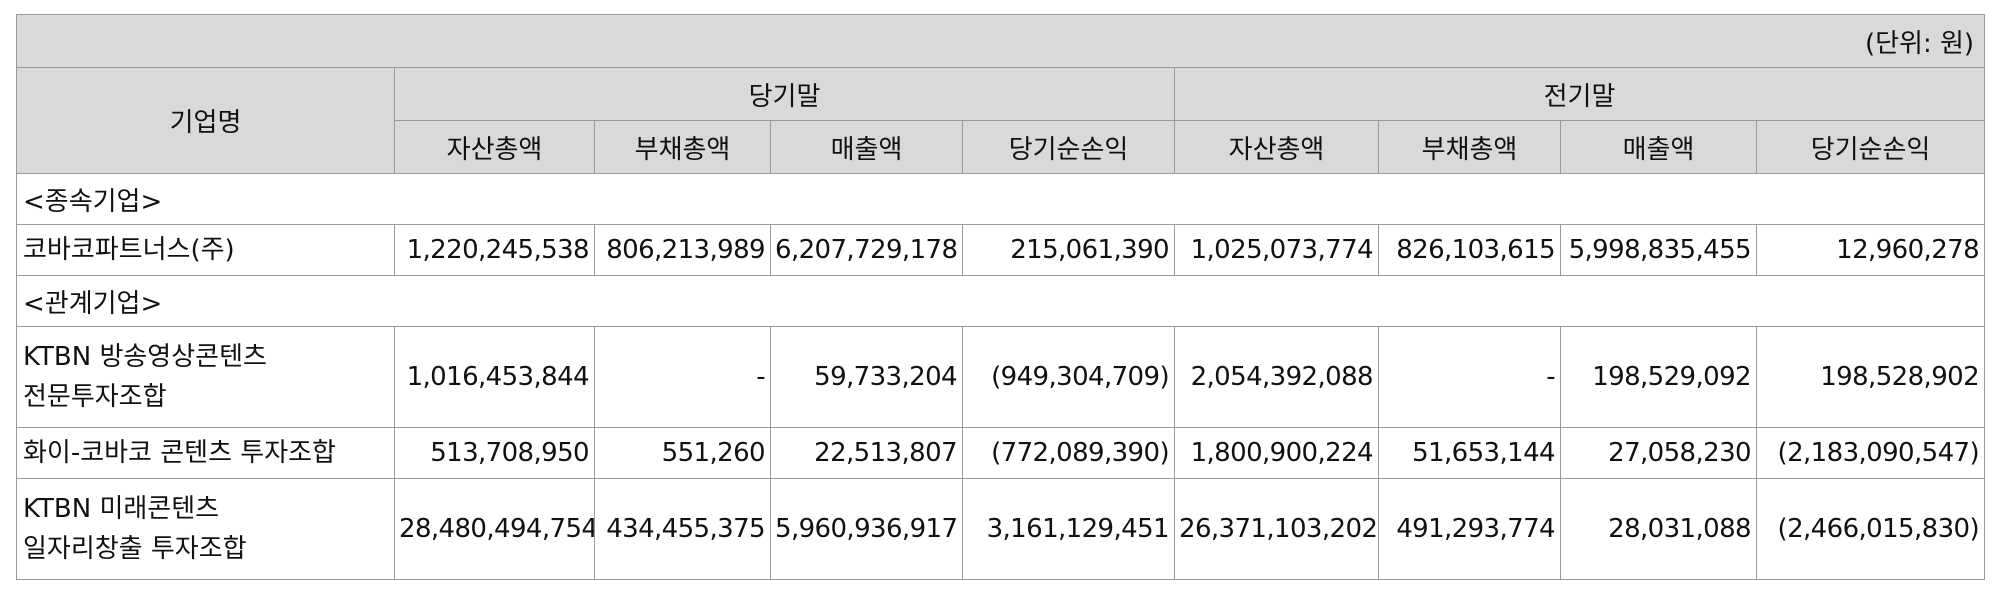 The image size is (2000, 600). Describe the element at coordinates (145, 357) in the screenshot. I see `company-name-line: KTBN 방송영상콘텐츠` at that location.